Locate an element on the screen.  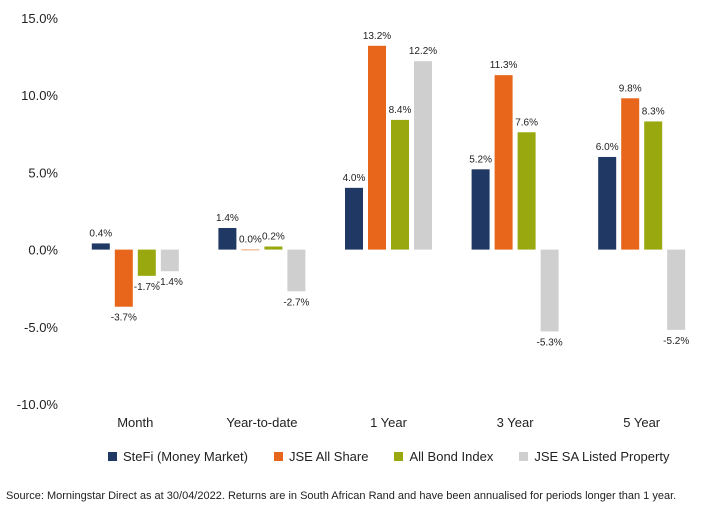
x-tick-label: Month is located at coordinates (135, 422).